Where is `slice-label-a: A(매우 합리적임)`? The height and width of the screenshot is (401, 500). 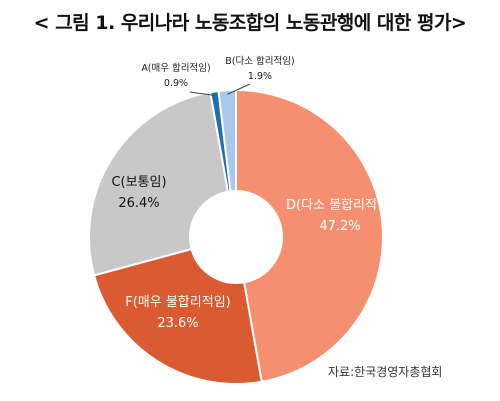
slice-label-a: A(매우 합리적임) is located at coordinates (175, 68).